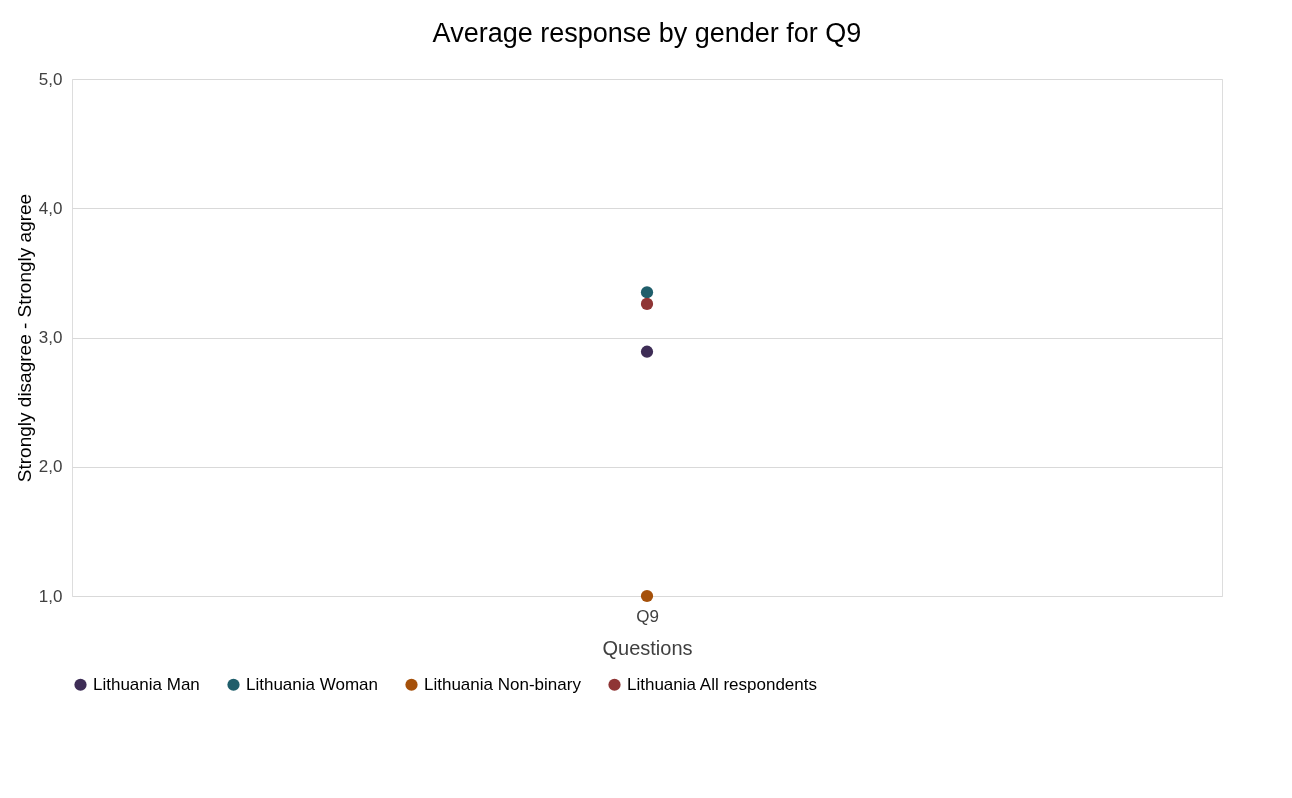  Describe the element at coordinates (146, 684) in the screenshot. I see `legend-label: Lithuania Man` at that location.